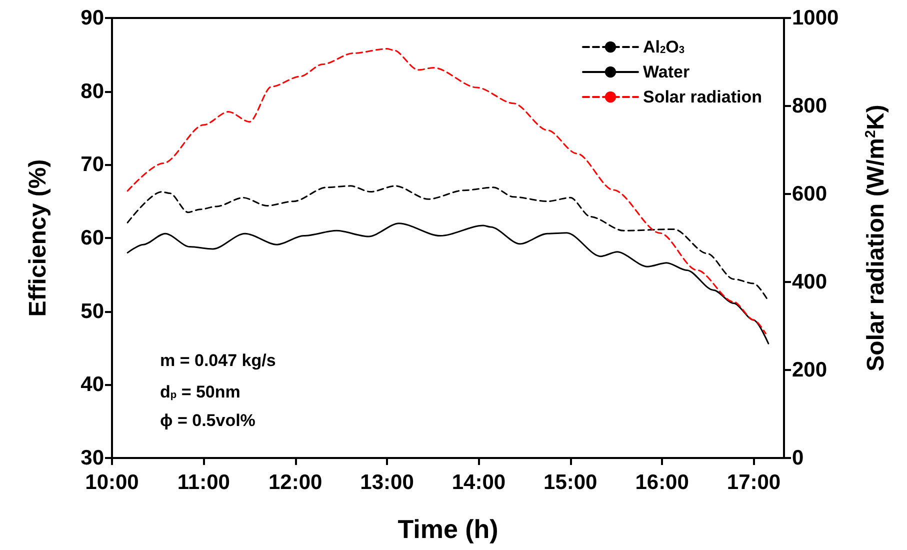 The image size is (907, 550). I want to click on y-axis-title: Efficiency (%), so click(38, 238).